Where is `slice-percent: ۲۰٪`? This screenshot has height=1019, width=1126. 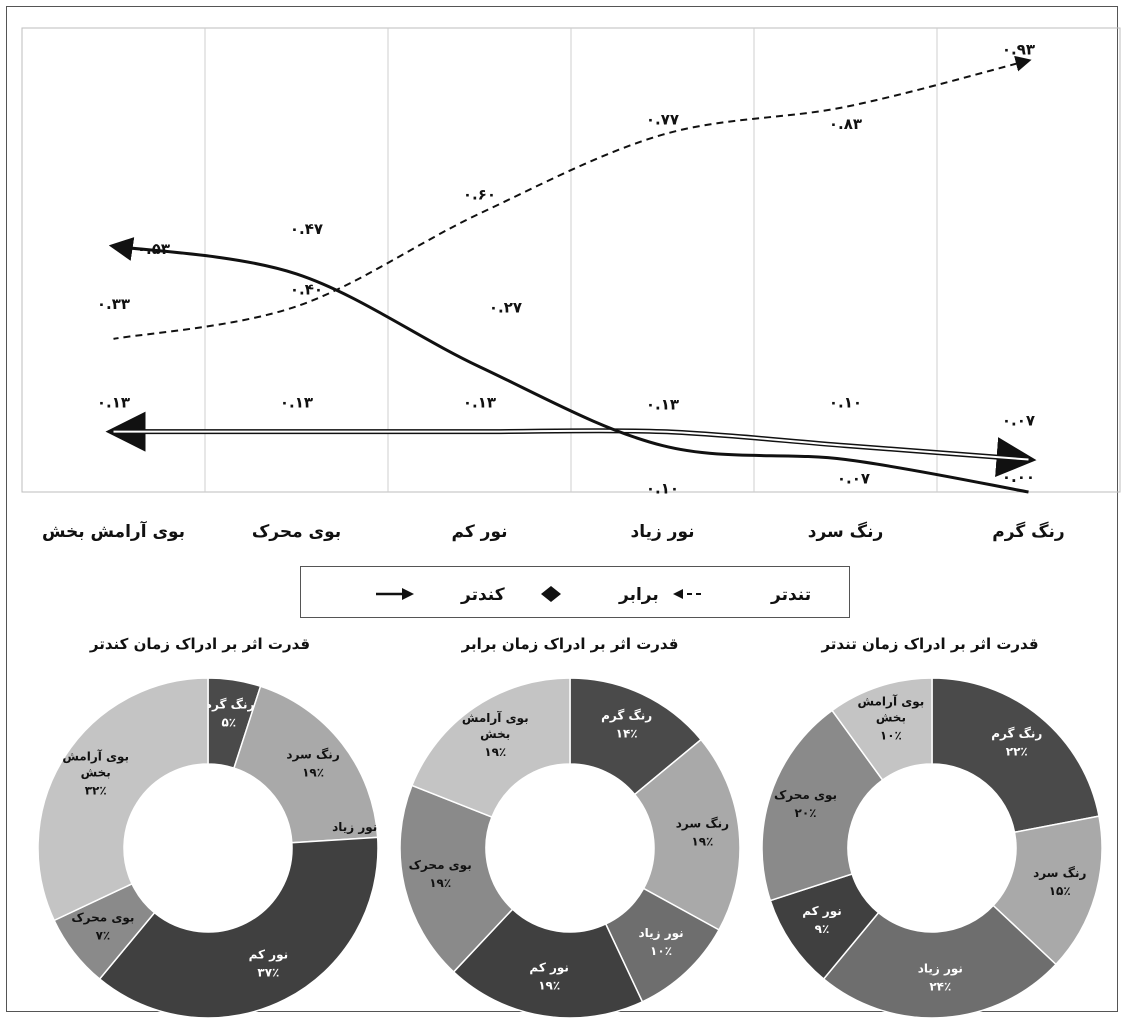 slice-percent: ۲۰٪ is located at coordinates (806, 813).